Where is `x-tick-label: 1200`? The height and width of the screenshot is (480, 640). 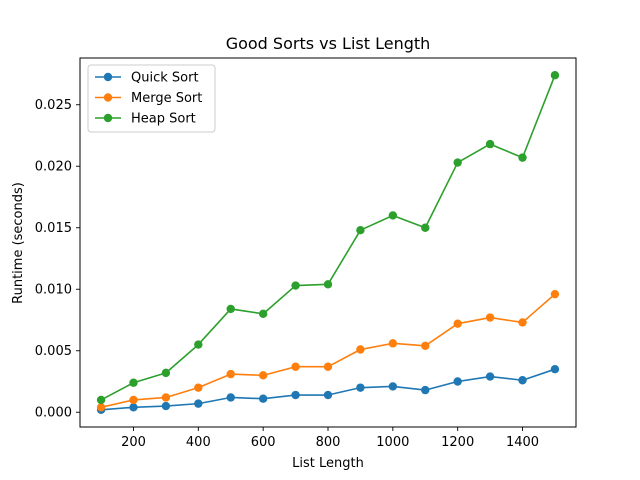
x-tick-label: 1200 is located at coordinates (457, 442).